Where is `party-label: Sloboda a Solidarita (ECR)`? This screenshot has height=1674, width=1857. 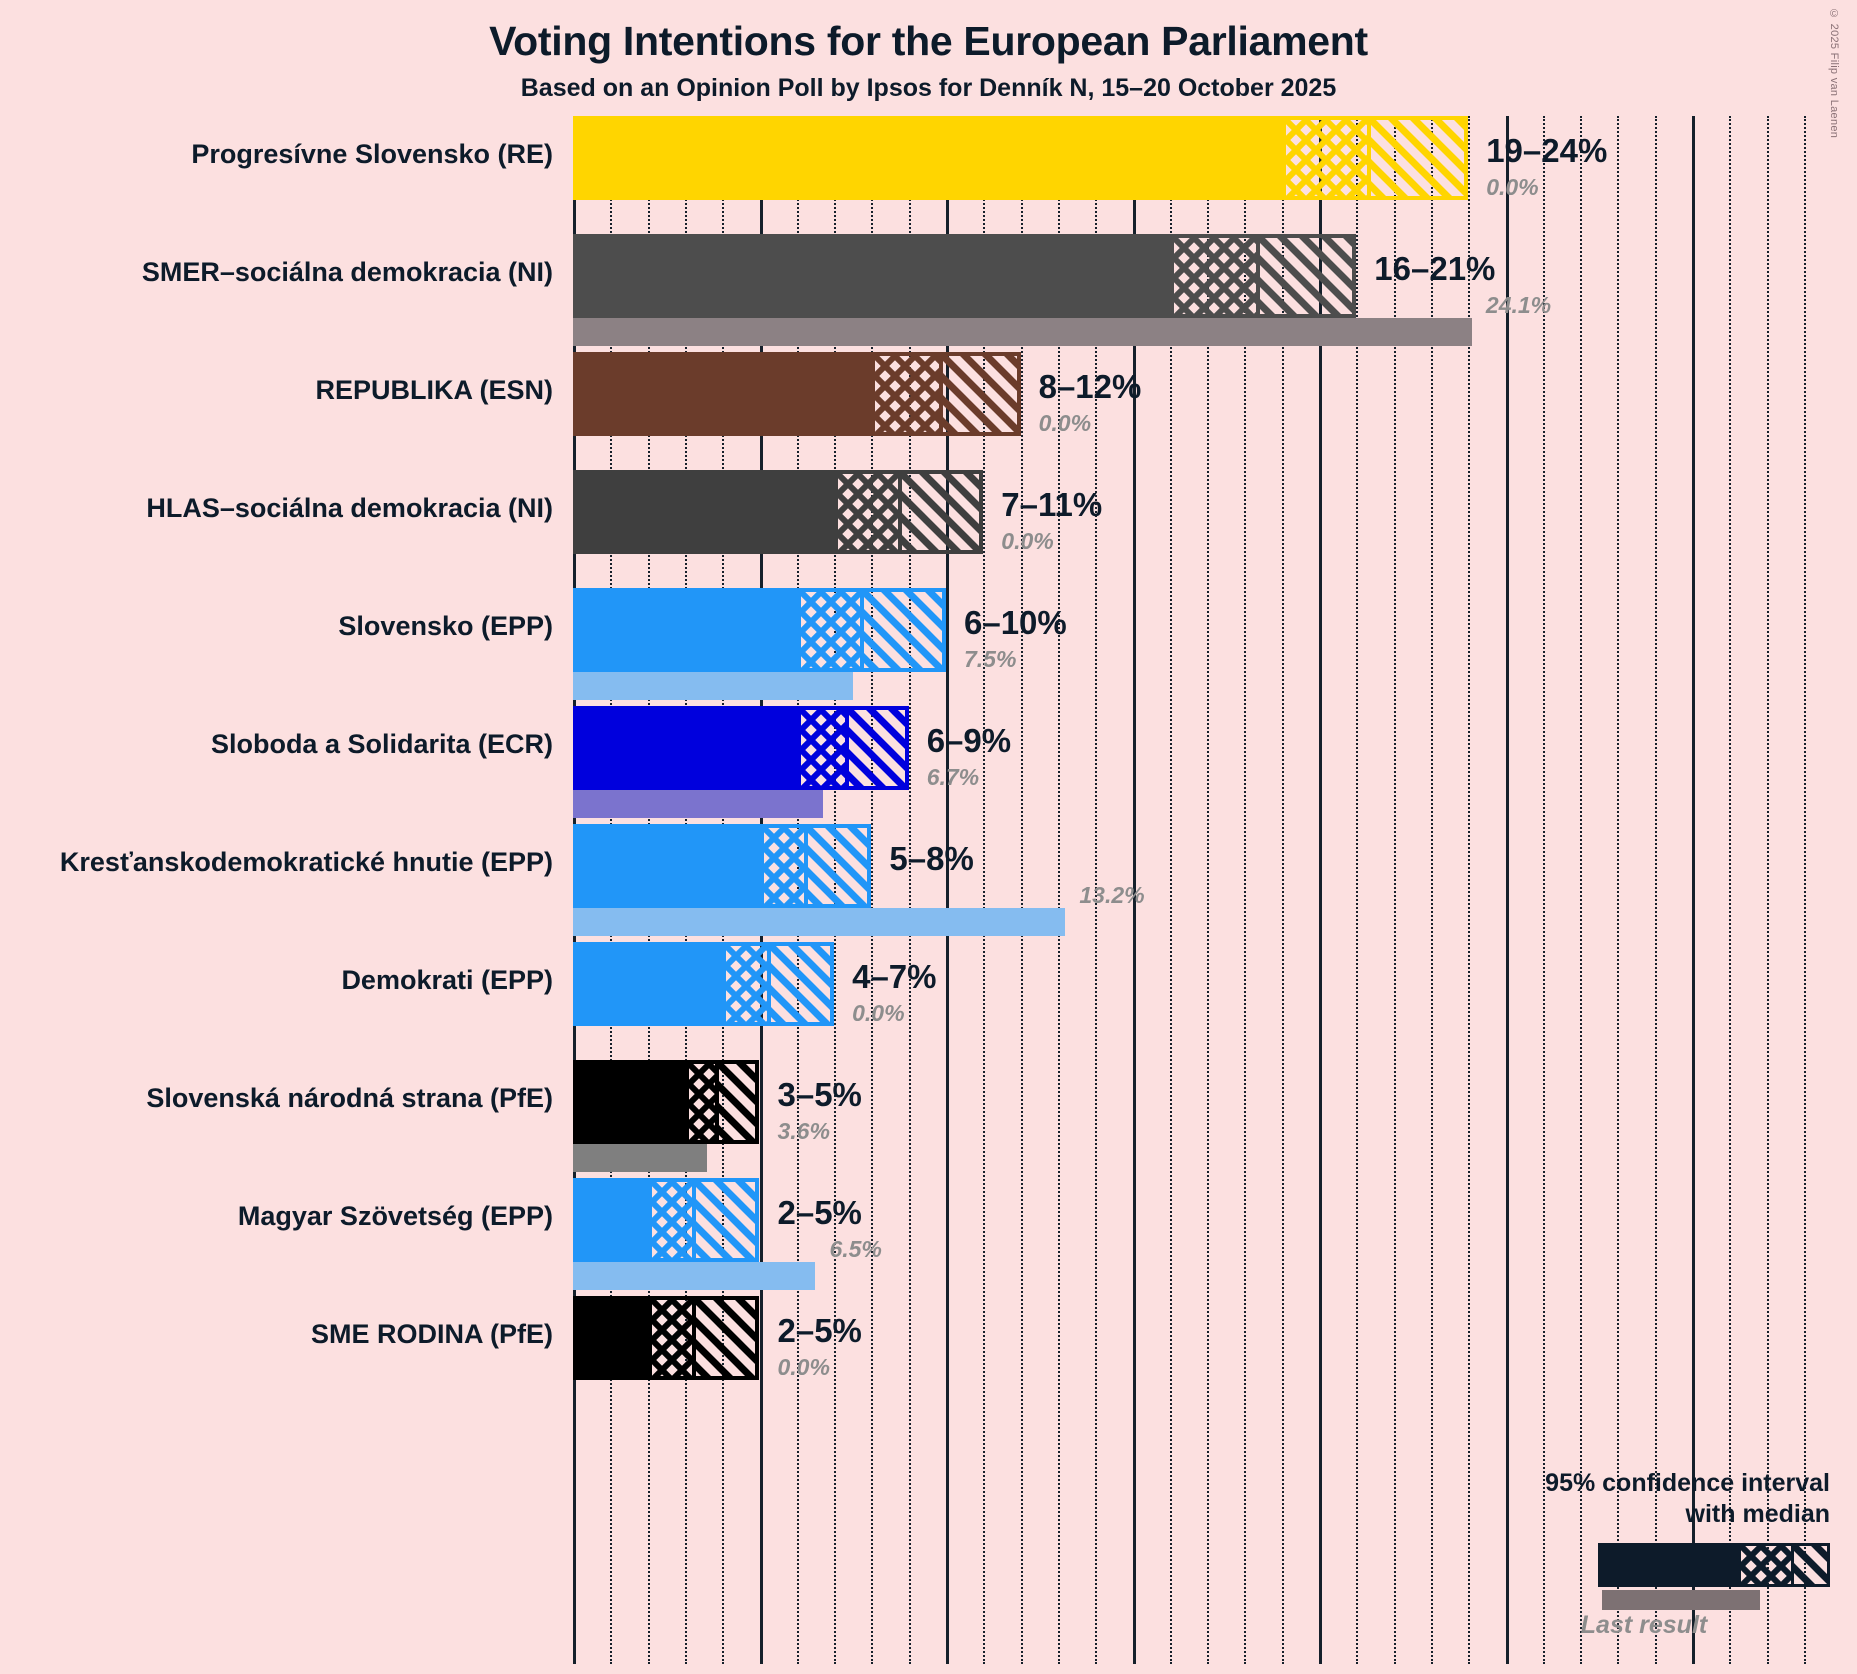
party-label: Sloboda a Solidarita (ECR) is located at coordinates (381, 744).